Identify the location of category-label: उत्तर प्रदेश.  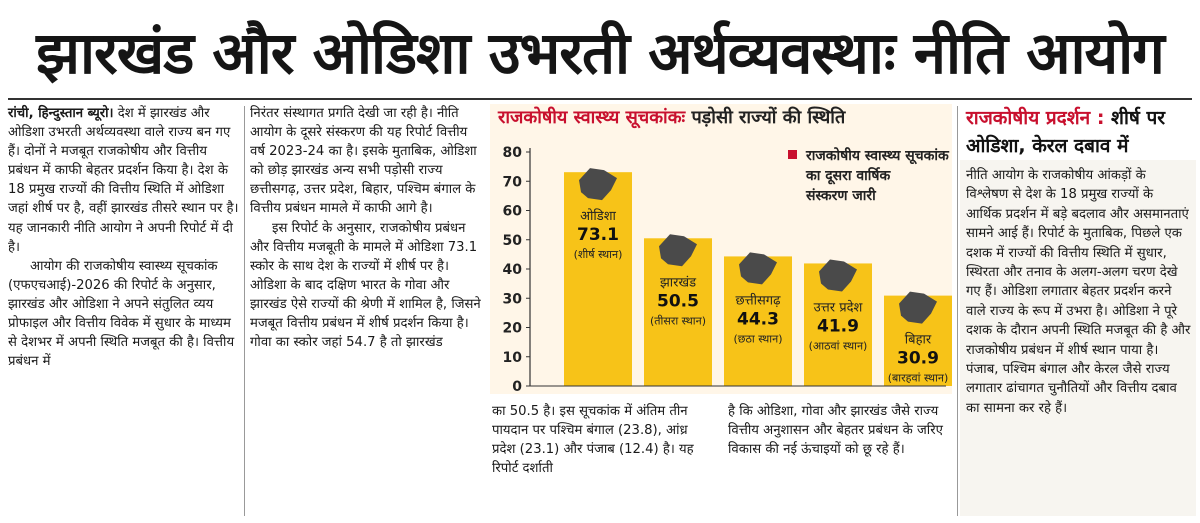
(839, 307).